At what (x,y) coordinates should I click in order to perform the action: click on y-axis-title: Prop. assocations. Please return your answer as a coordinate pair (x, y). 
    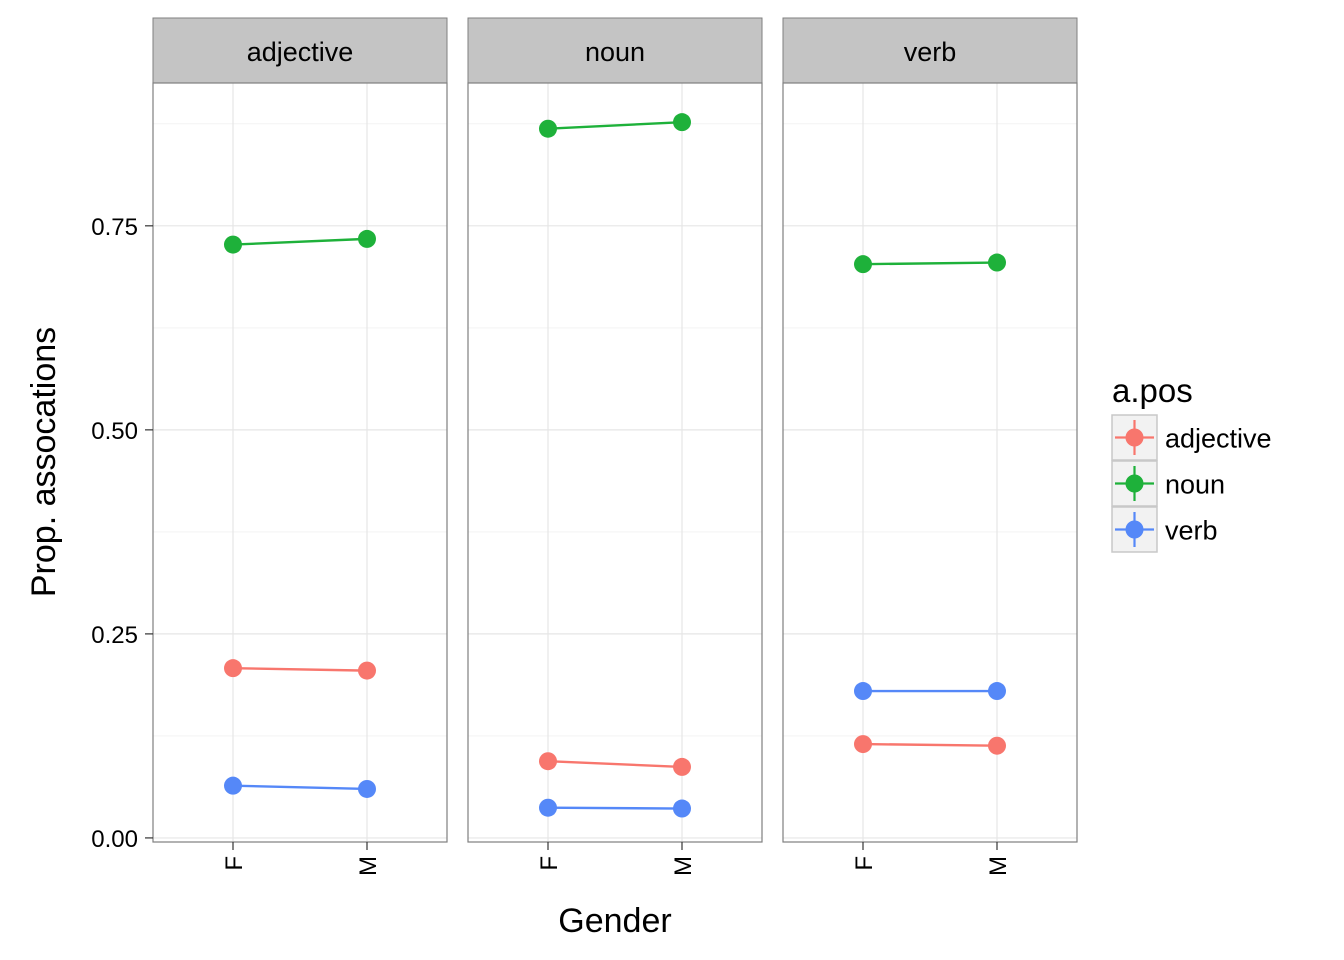
    Looking at the image, I should click on (44, 462).